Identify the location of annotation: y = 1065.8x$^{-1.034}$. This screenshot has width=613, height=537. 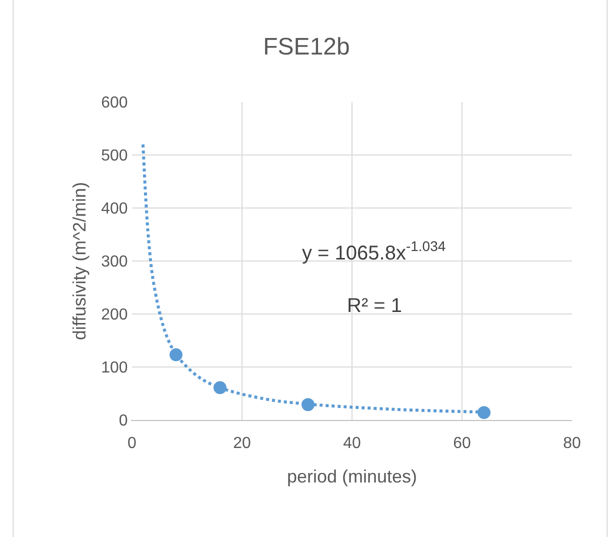
(374, 251).